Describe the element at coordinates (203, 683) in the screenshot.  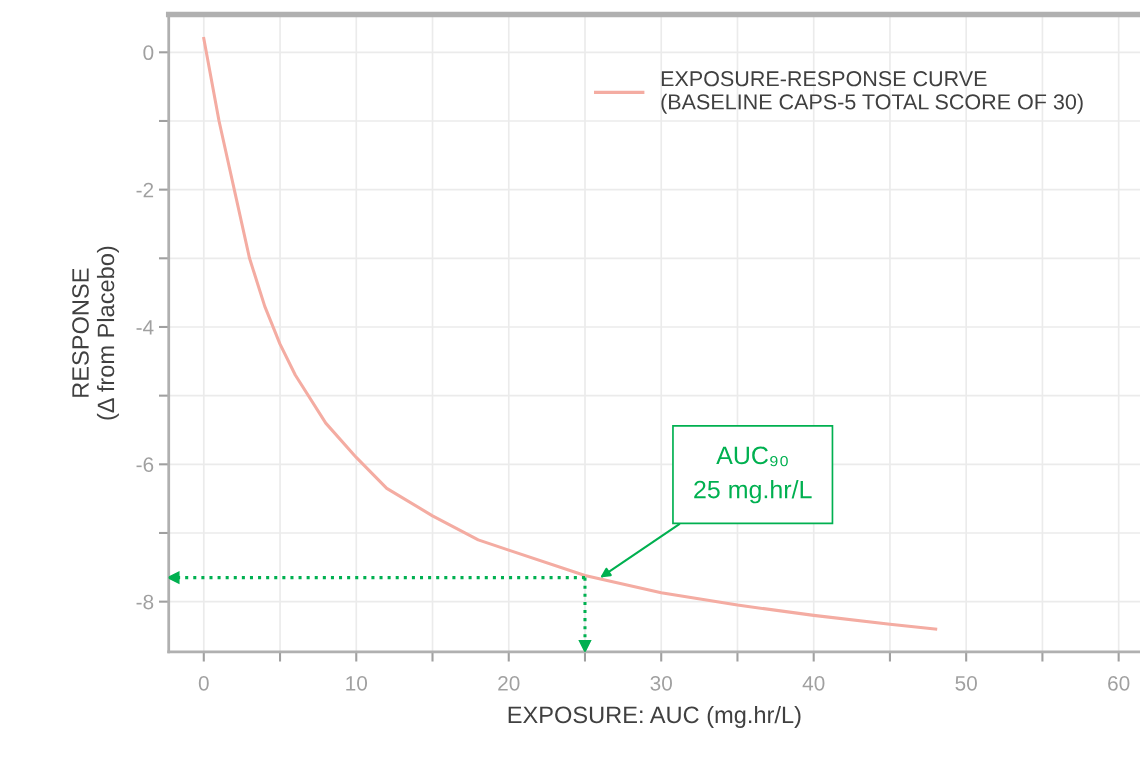
I see `x-tick-label: 0` at that location.